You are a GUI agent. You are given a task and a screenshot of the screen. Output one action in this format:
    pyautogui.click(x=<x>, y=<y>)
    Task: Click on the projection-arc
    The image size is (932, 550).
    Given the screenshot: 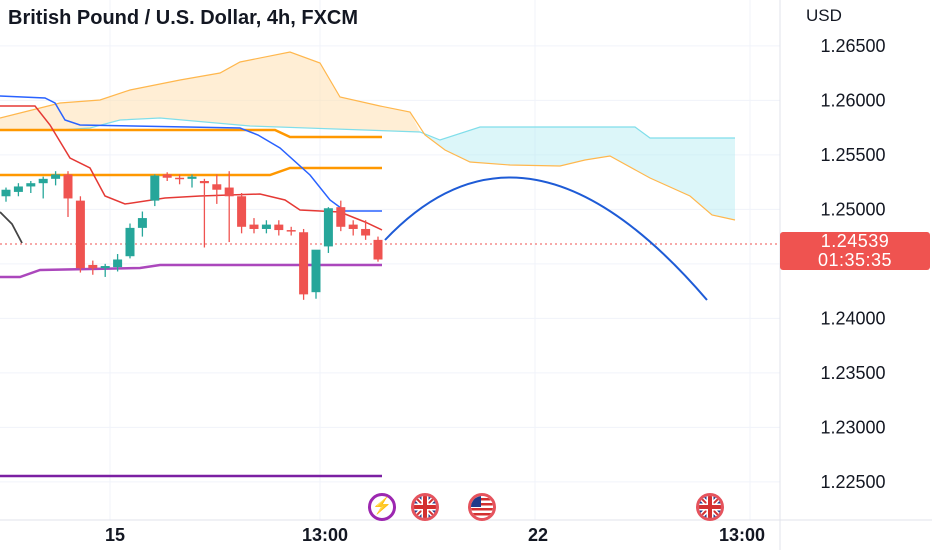 What is the action you would take?
    pyautogui.click(x=546, y=238)
    